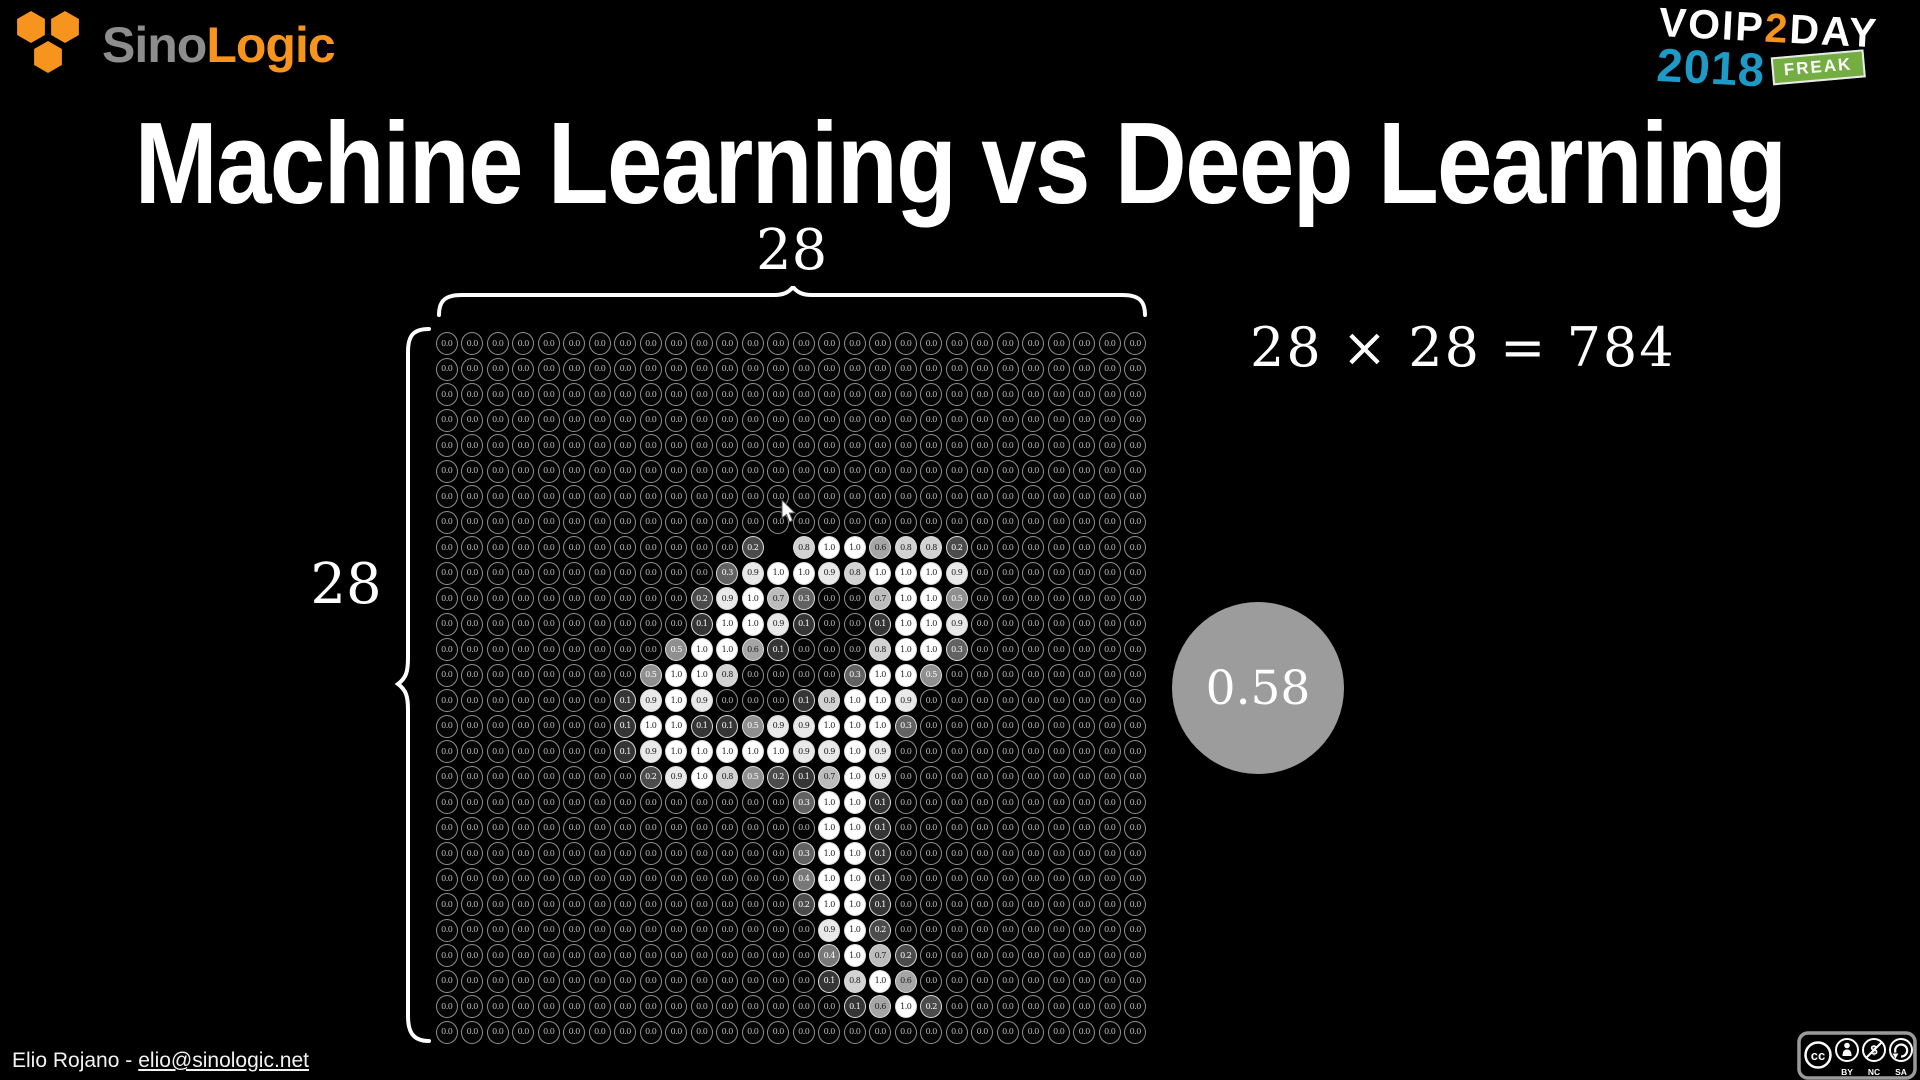 The height and width of the screenshot is (1080, 1920). Describe the element at coordinates (223, 1060) in the screenshot. I see `author-email-link: elio@sinologic.net` at that location.